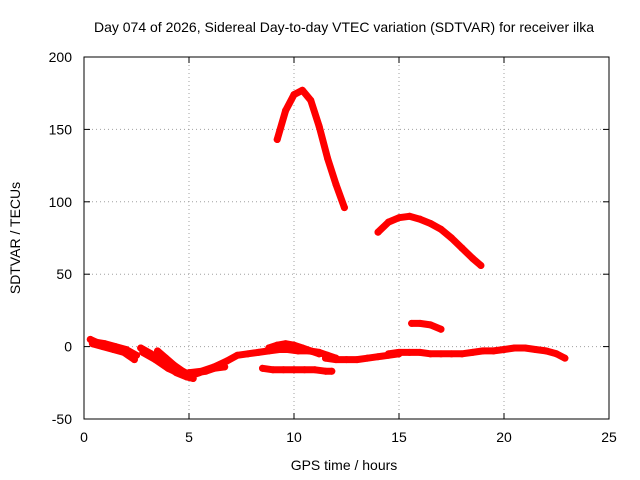 Image resolution: width=640 pixels, height=480 pixels. What do you see at coordinates (61, 202) in the screenshot?
I see `y-tick-label: 100` at bounding box center [61, 202].